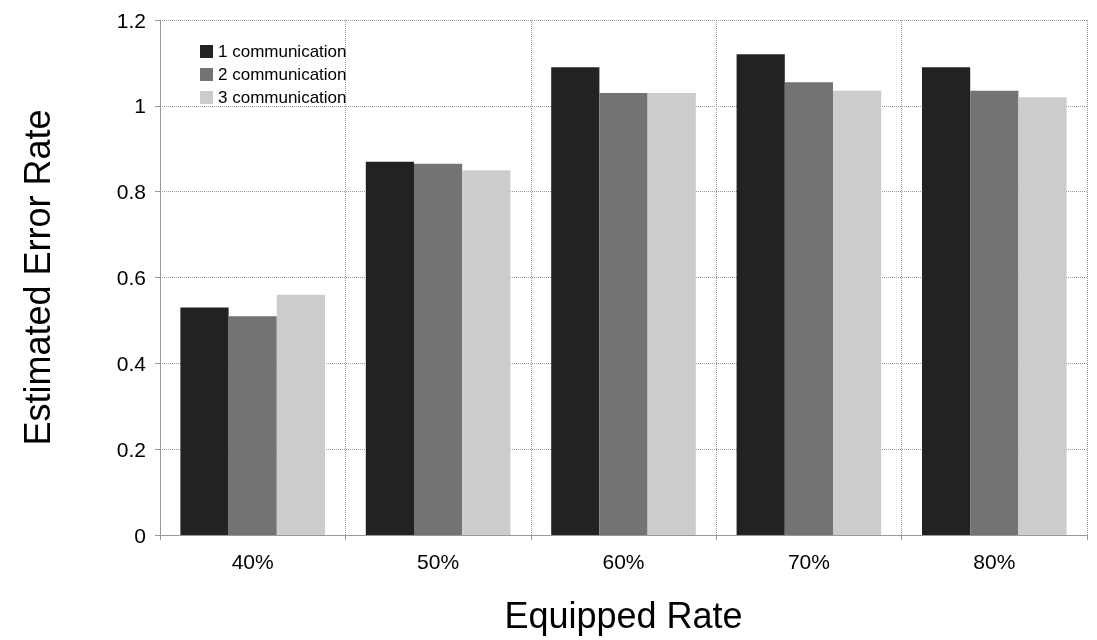 This screenshot has height=640, width=1097. I want to click on x-tick-label: 80%, so click(994, 561).